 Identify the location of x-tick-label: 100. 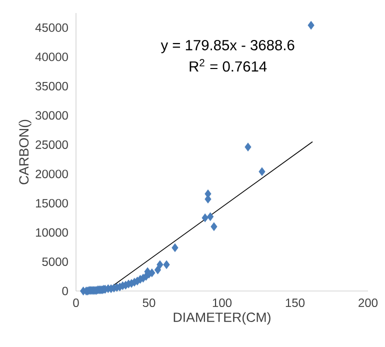
(222, 303).